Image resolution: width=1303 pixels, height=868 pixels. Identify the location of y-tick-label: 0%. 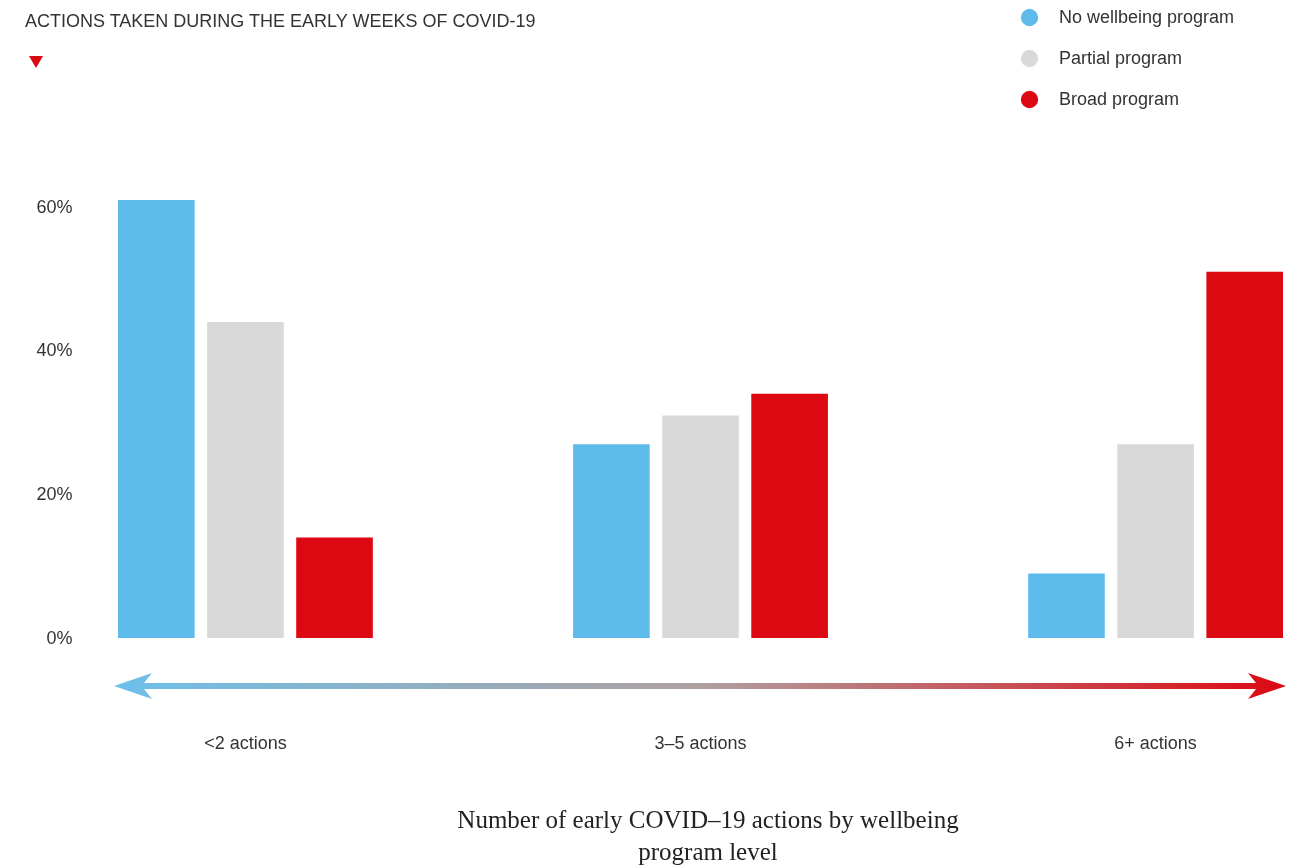
(59, 637).